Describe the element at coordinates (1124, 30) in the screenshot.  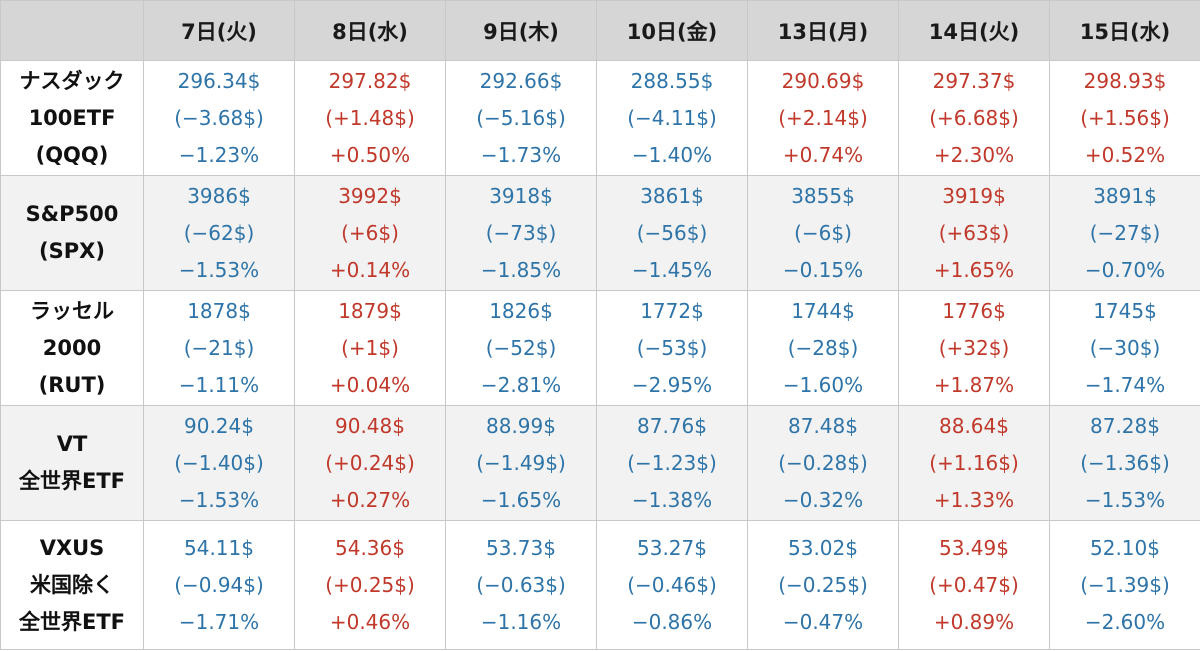
I see `header-date: 15日(水)` at that location.